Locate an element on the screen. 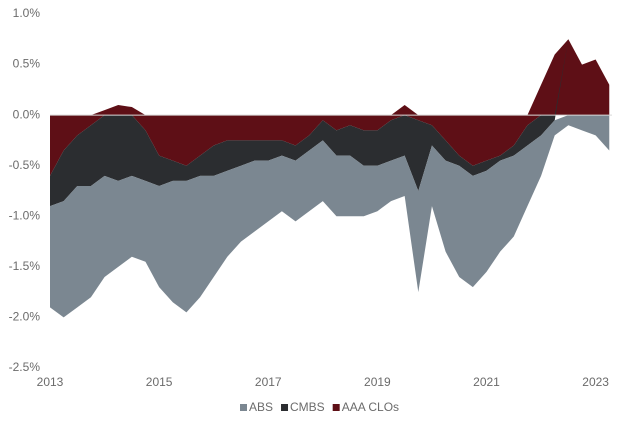 The image size is (640, 432). x-tick-label: 2017 is located at coordinates (268, 382).